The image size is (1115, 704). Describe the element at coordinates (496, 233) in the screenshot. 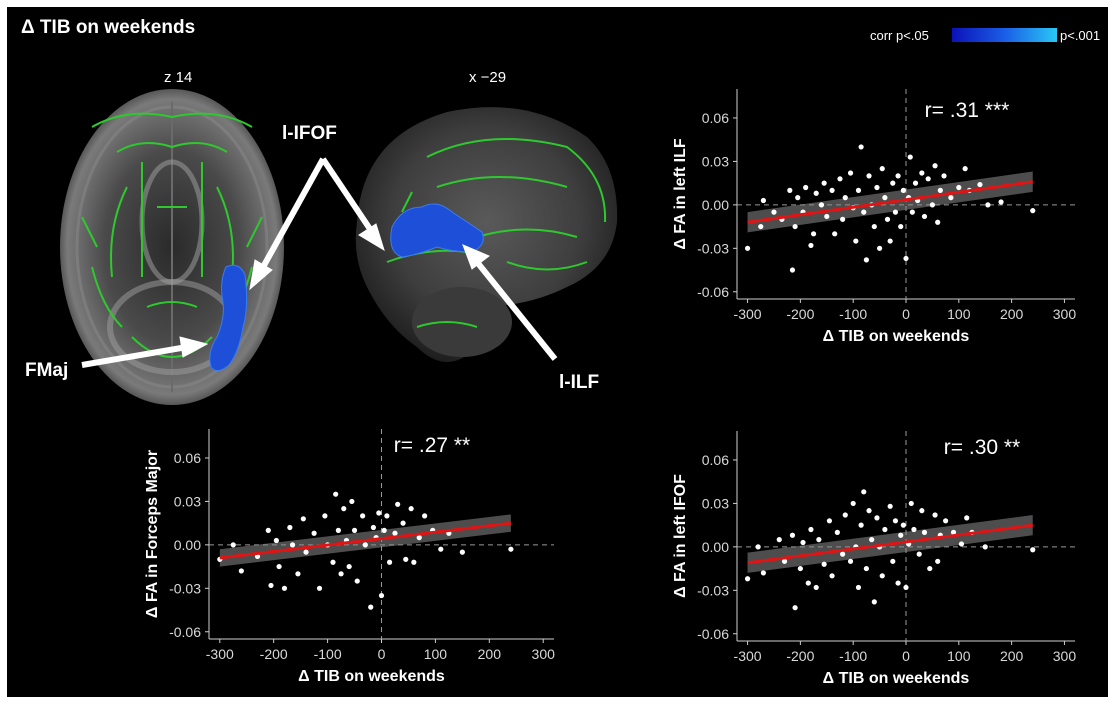

I see `sagittal-skeleton` at that location.